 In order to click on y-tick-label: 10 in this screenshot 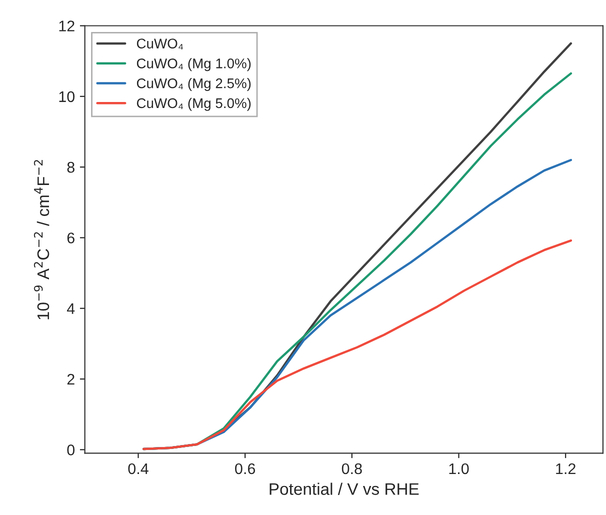, I will do `click(67, 96)`.